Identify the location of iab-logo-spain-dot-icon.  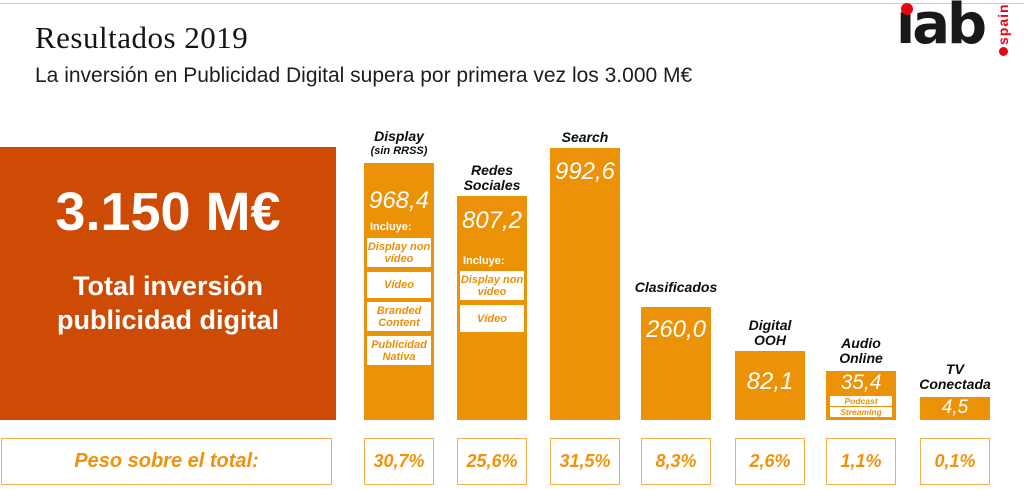
(1003, 51).